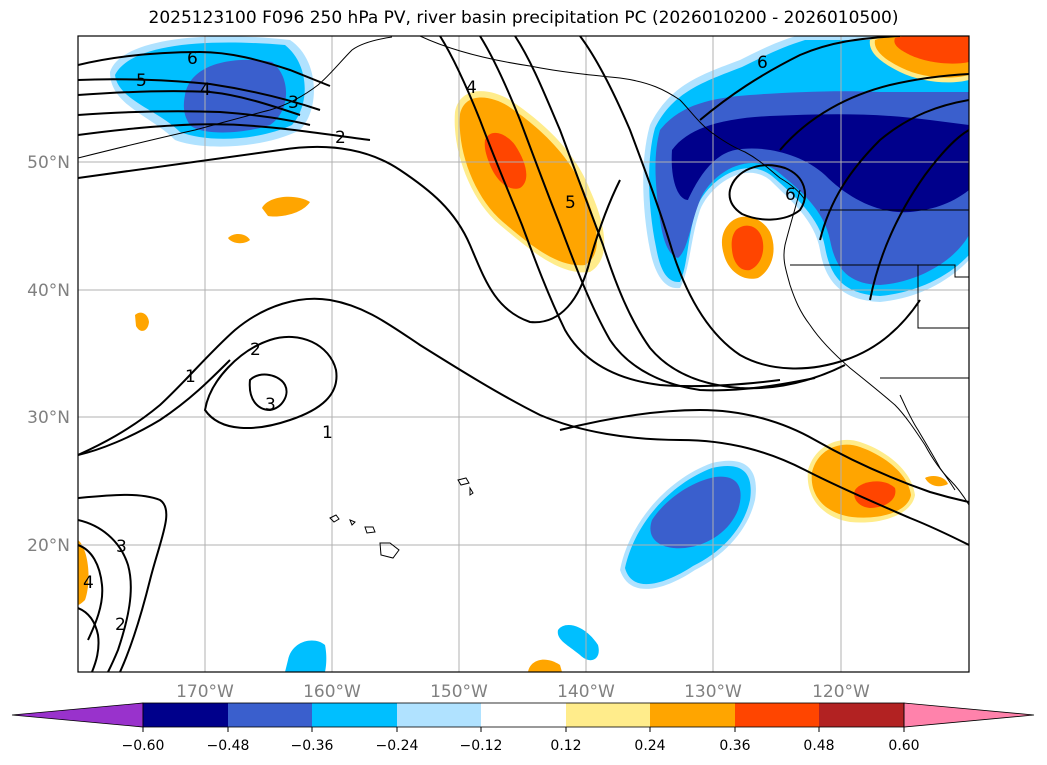 Image resolution: width=1047 pixels, height=765 pixels. I want to click on contour-5-mid, so click(647, 214).